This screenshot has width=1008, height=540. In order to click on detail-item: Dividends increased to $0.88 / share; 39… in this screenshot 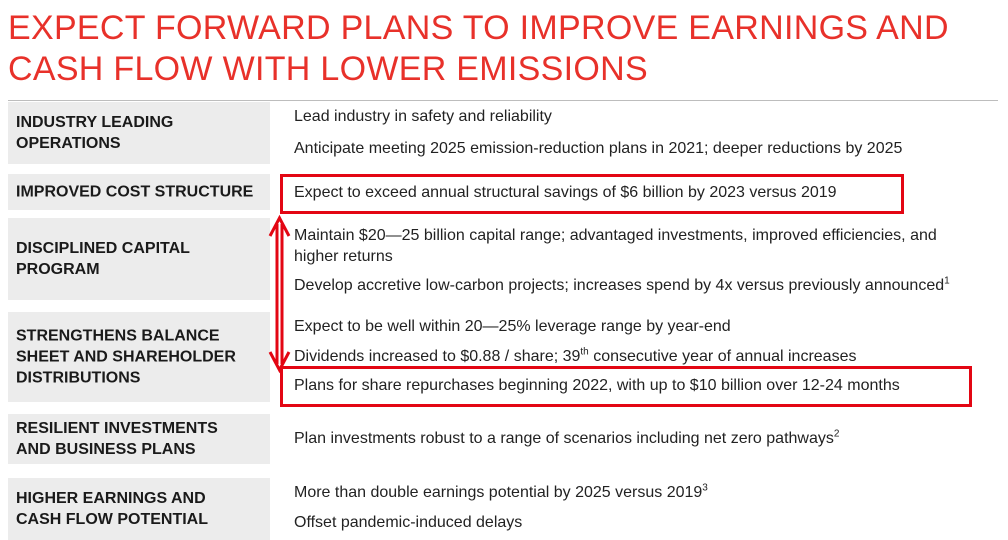, I will do `click(644, 356)`.